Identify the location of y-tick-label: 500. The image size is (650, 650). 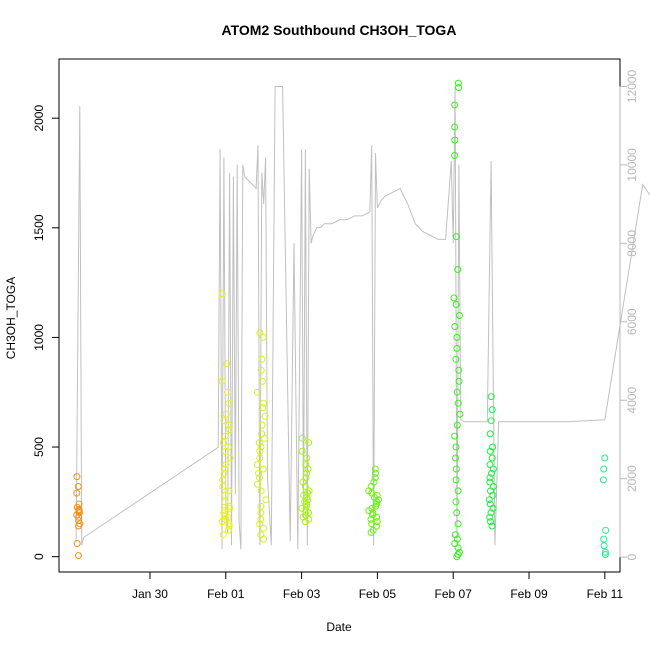
(39, 447).